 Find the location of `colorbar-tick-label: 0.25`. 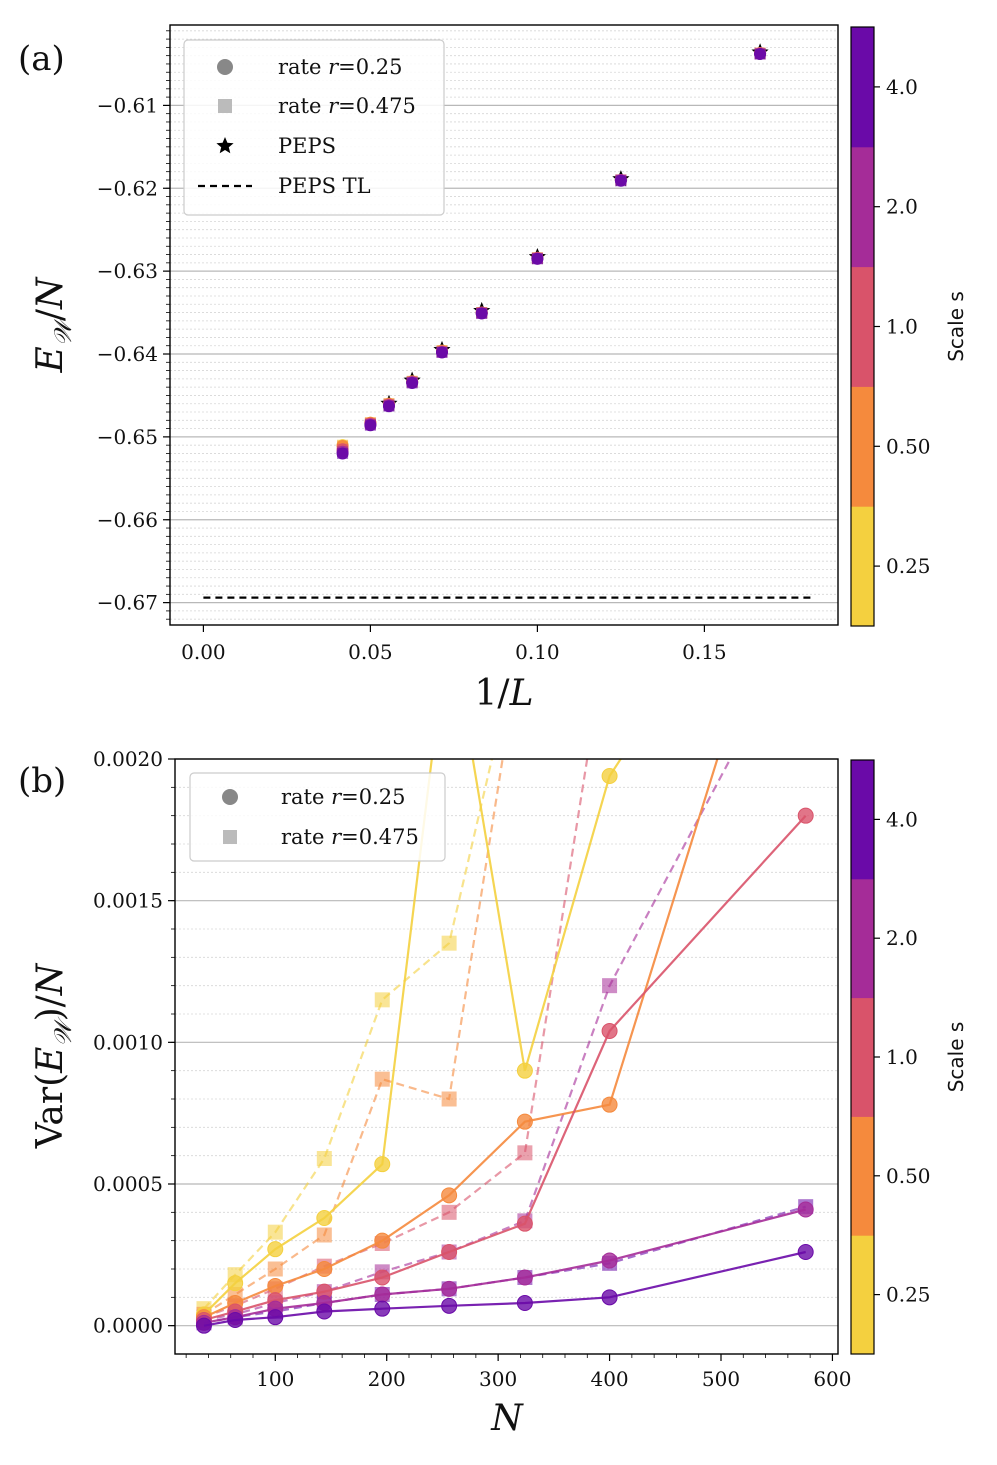

colorbar-tick-label: 0.25 is located at coordinates (908, 566).